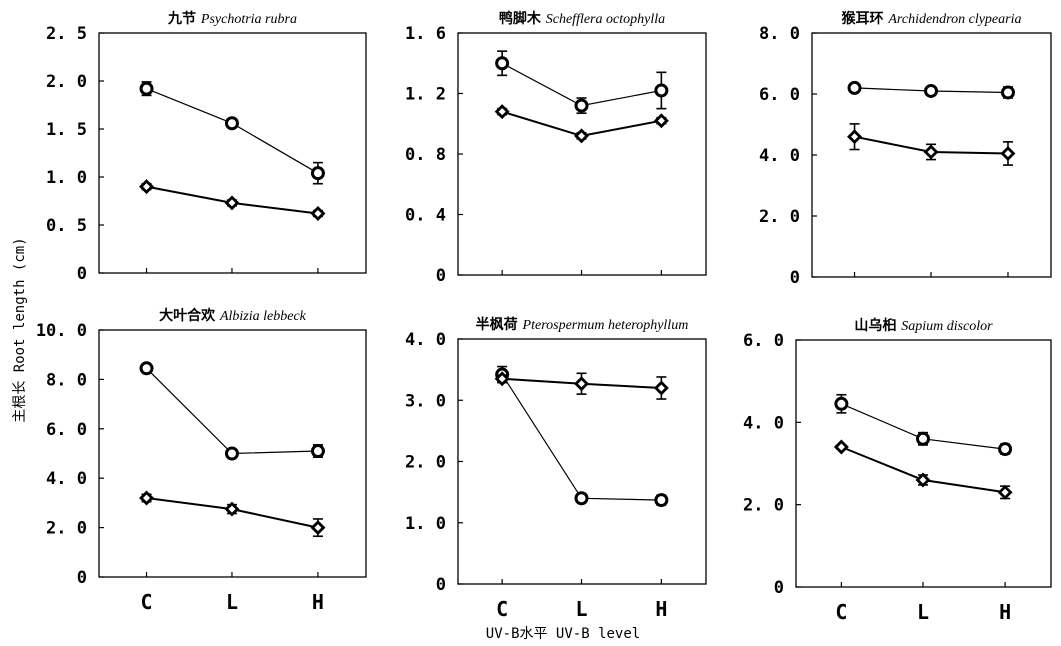 Image resolution: width=1061 pixels, height=646 pixels. I want to click on panel-title: 半枫荷 Pterospermum heterophyllum, so click(582, 324).